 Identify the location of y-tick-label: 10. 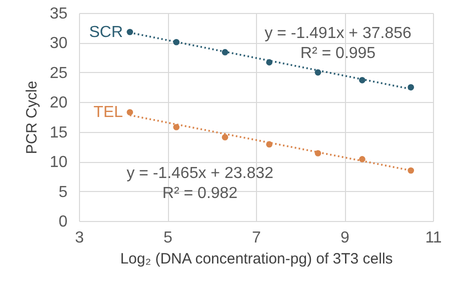
(59, 163).